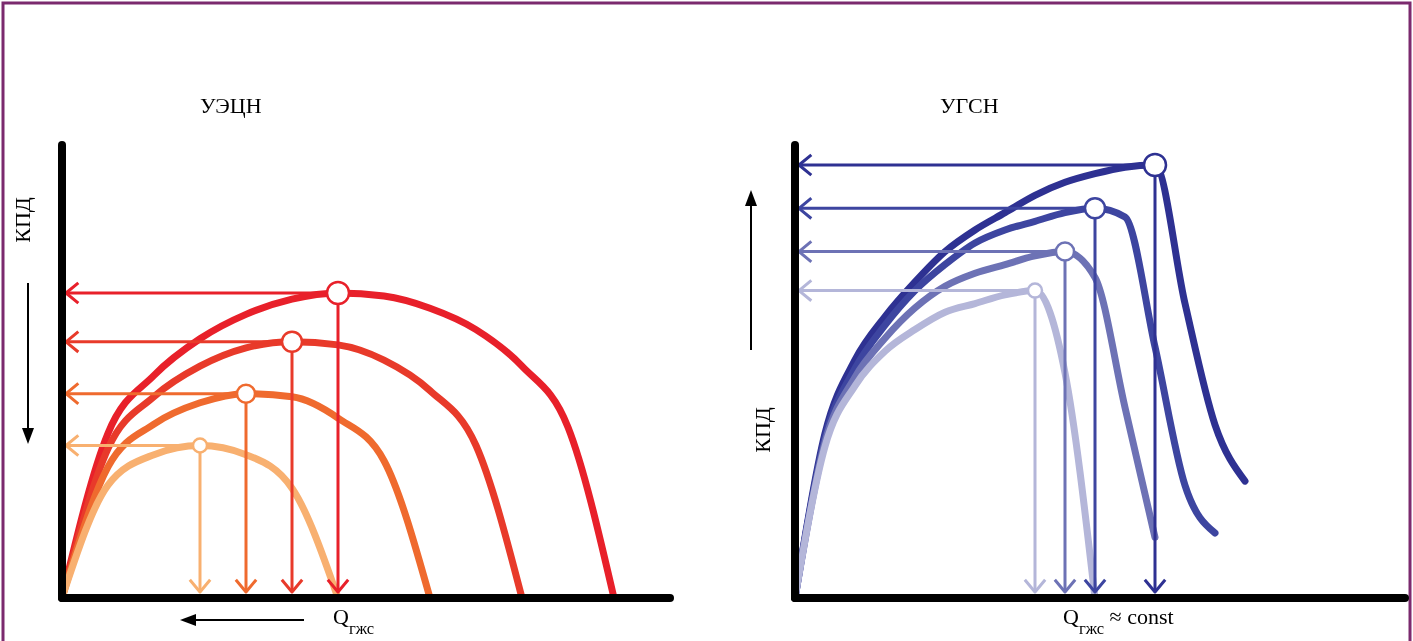  What do you see at coordinates (1118, 621) in the screenshot?
I see `x-axis-title: Q$_{гжс}$ ≈ const` at bounding box center [1118, 621].